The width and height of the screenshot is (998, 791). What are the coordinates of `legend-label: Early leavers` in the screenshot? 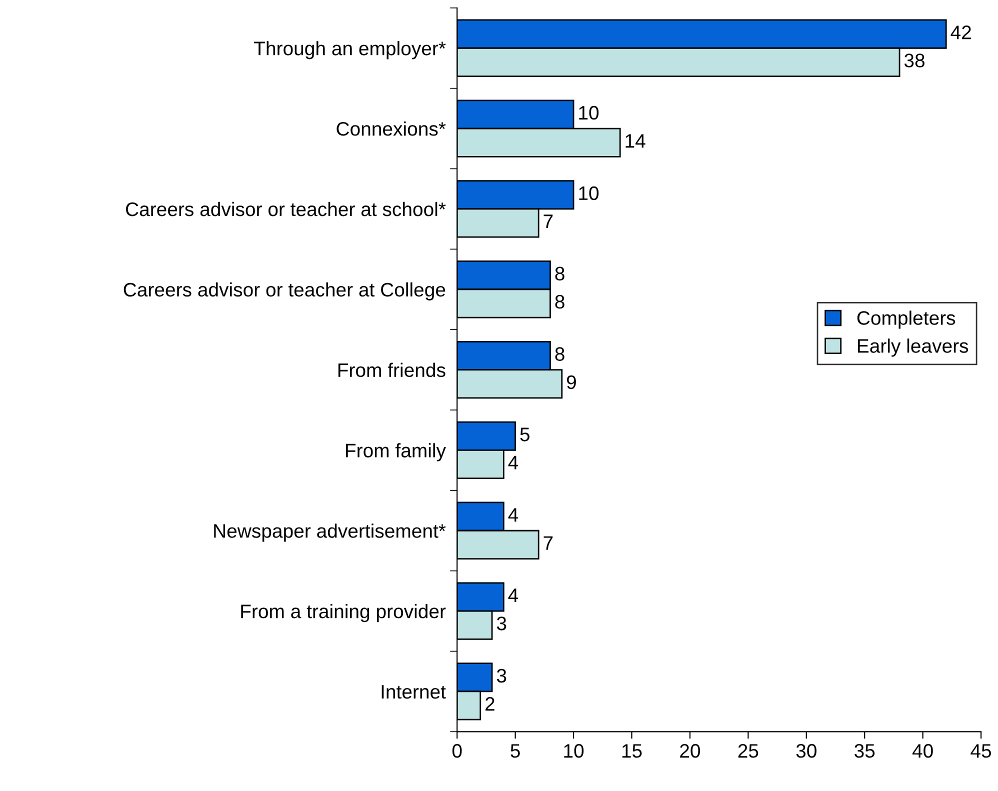 It's located at (913, 347).